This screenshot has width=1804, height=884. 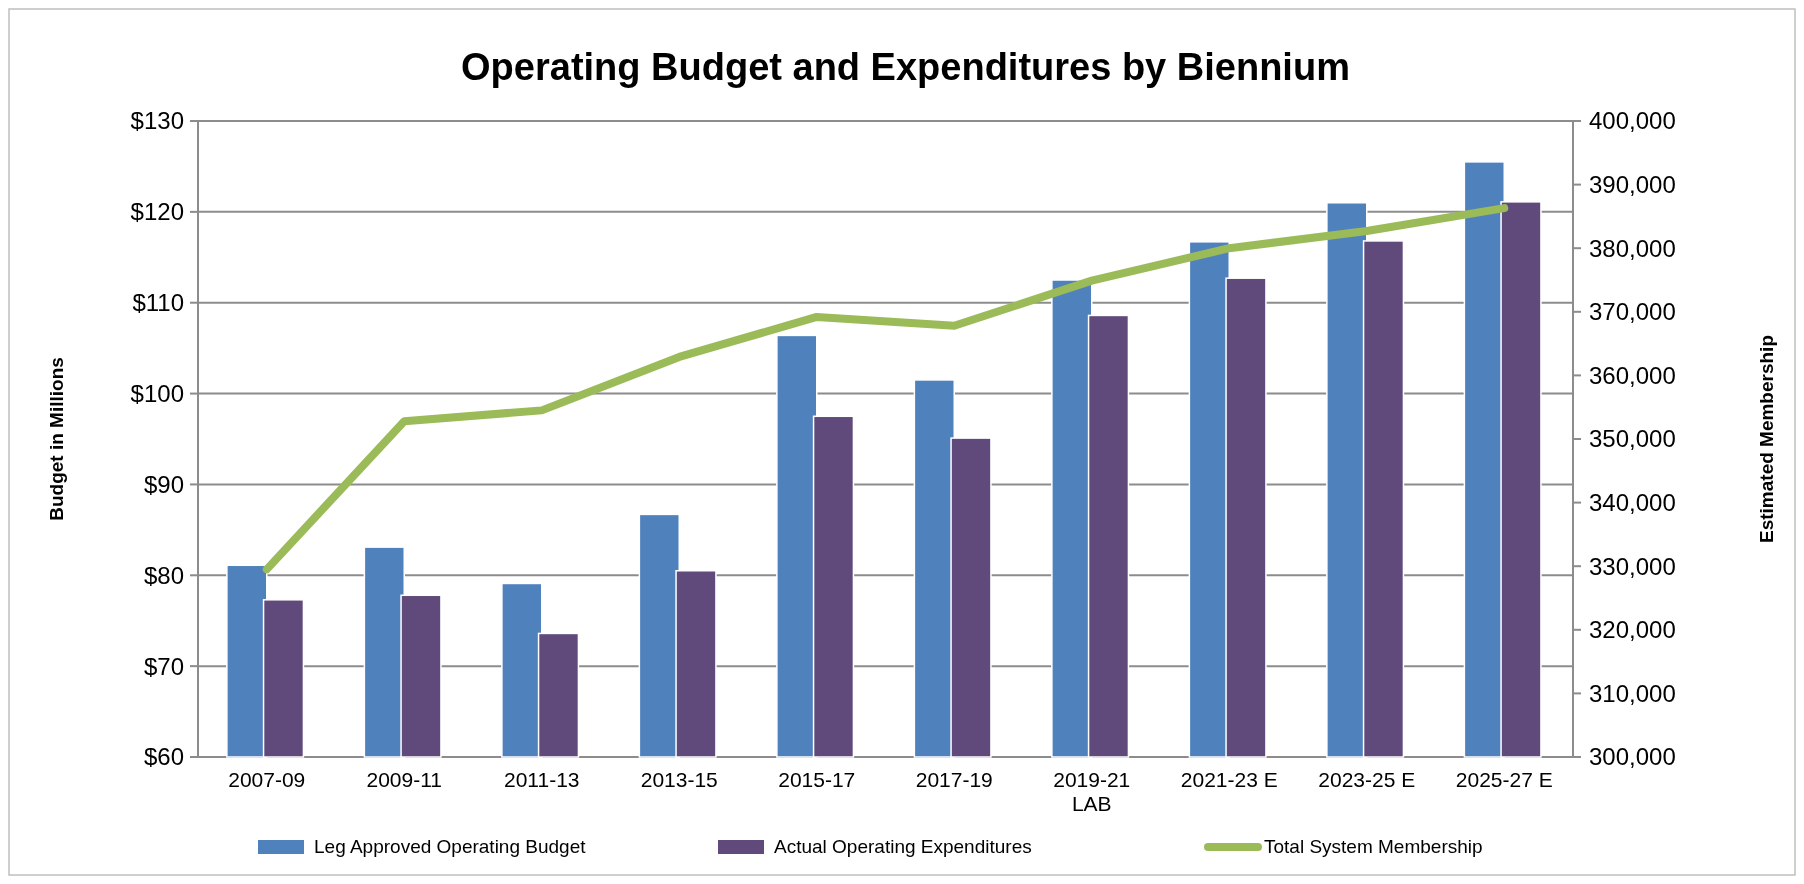 What do you see at coordinates (1632, 312) in the screenshot?
I see `y2-tick-label: 370,000` at bounding box center [1632, 312].